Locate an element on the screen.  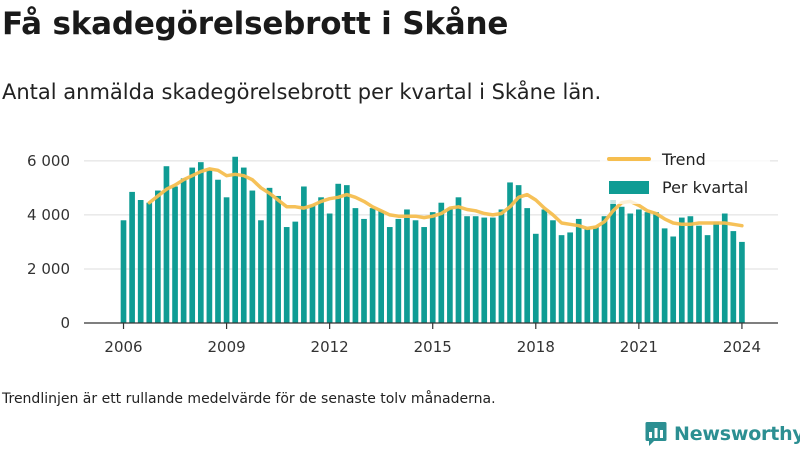
legend-swatch-bars is located at coordinates (629, 187).